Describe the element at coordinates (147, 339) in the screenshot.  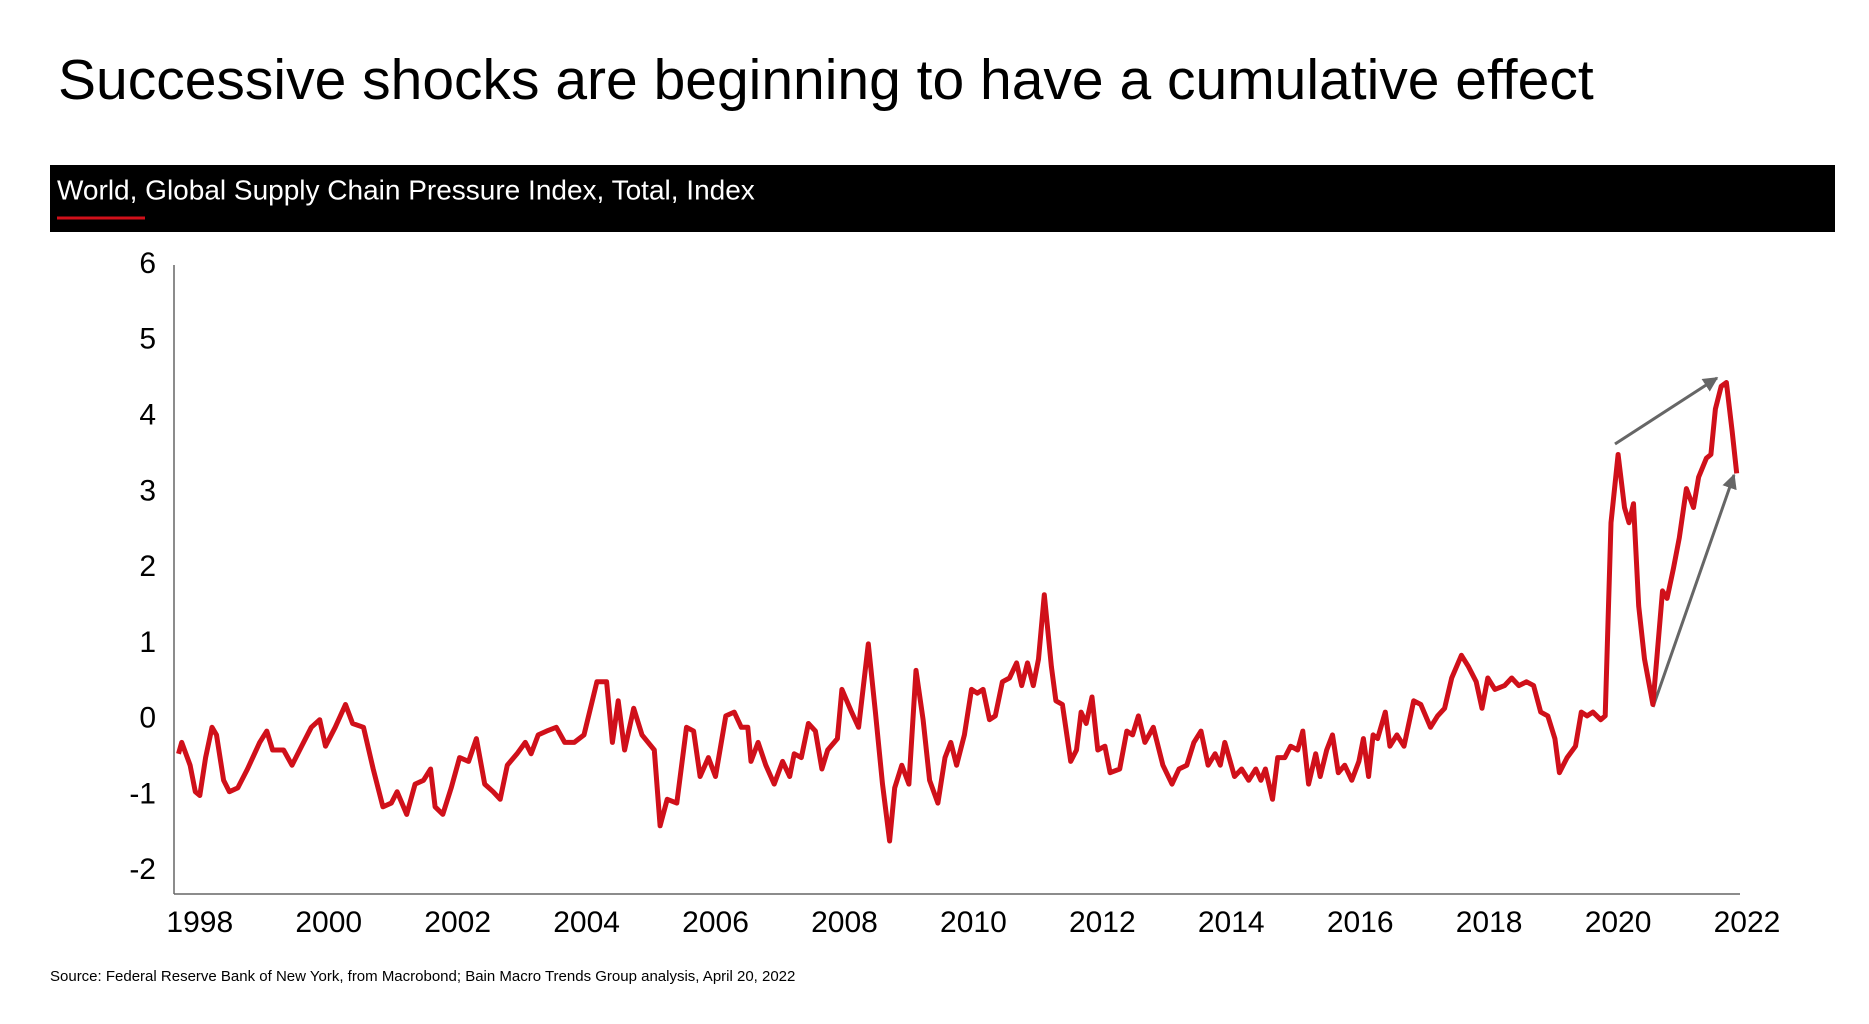
I see `y-tick-label: 5` at that location.